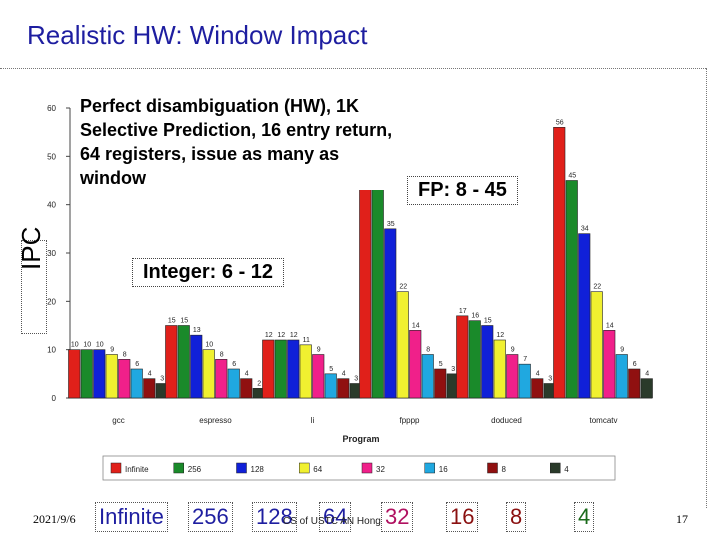  I want to click on data-label: 16, so click(475, 316).